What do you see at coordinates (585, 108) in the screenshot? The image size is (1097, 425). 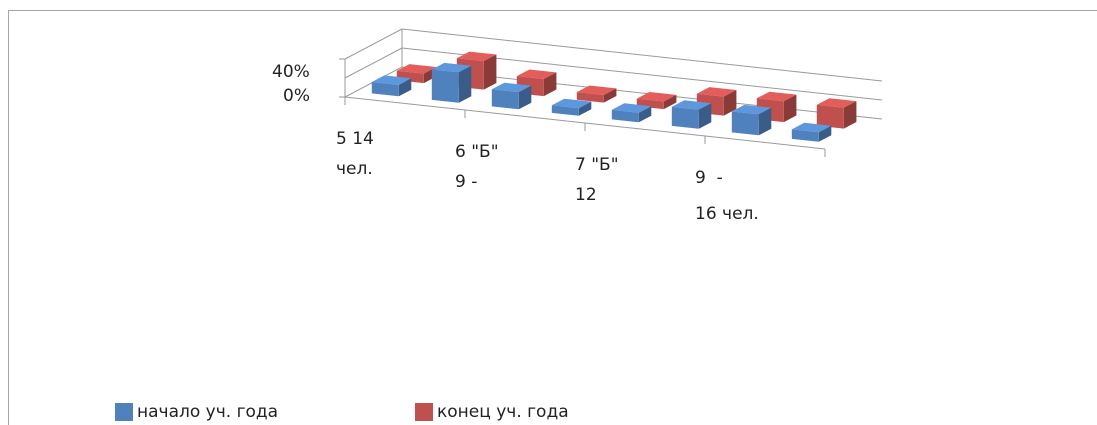 I see `bar-start-4-side` at bounding box center [585, 108].